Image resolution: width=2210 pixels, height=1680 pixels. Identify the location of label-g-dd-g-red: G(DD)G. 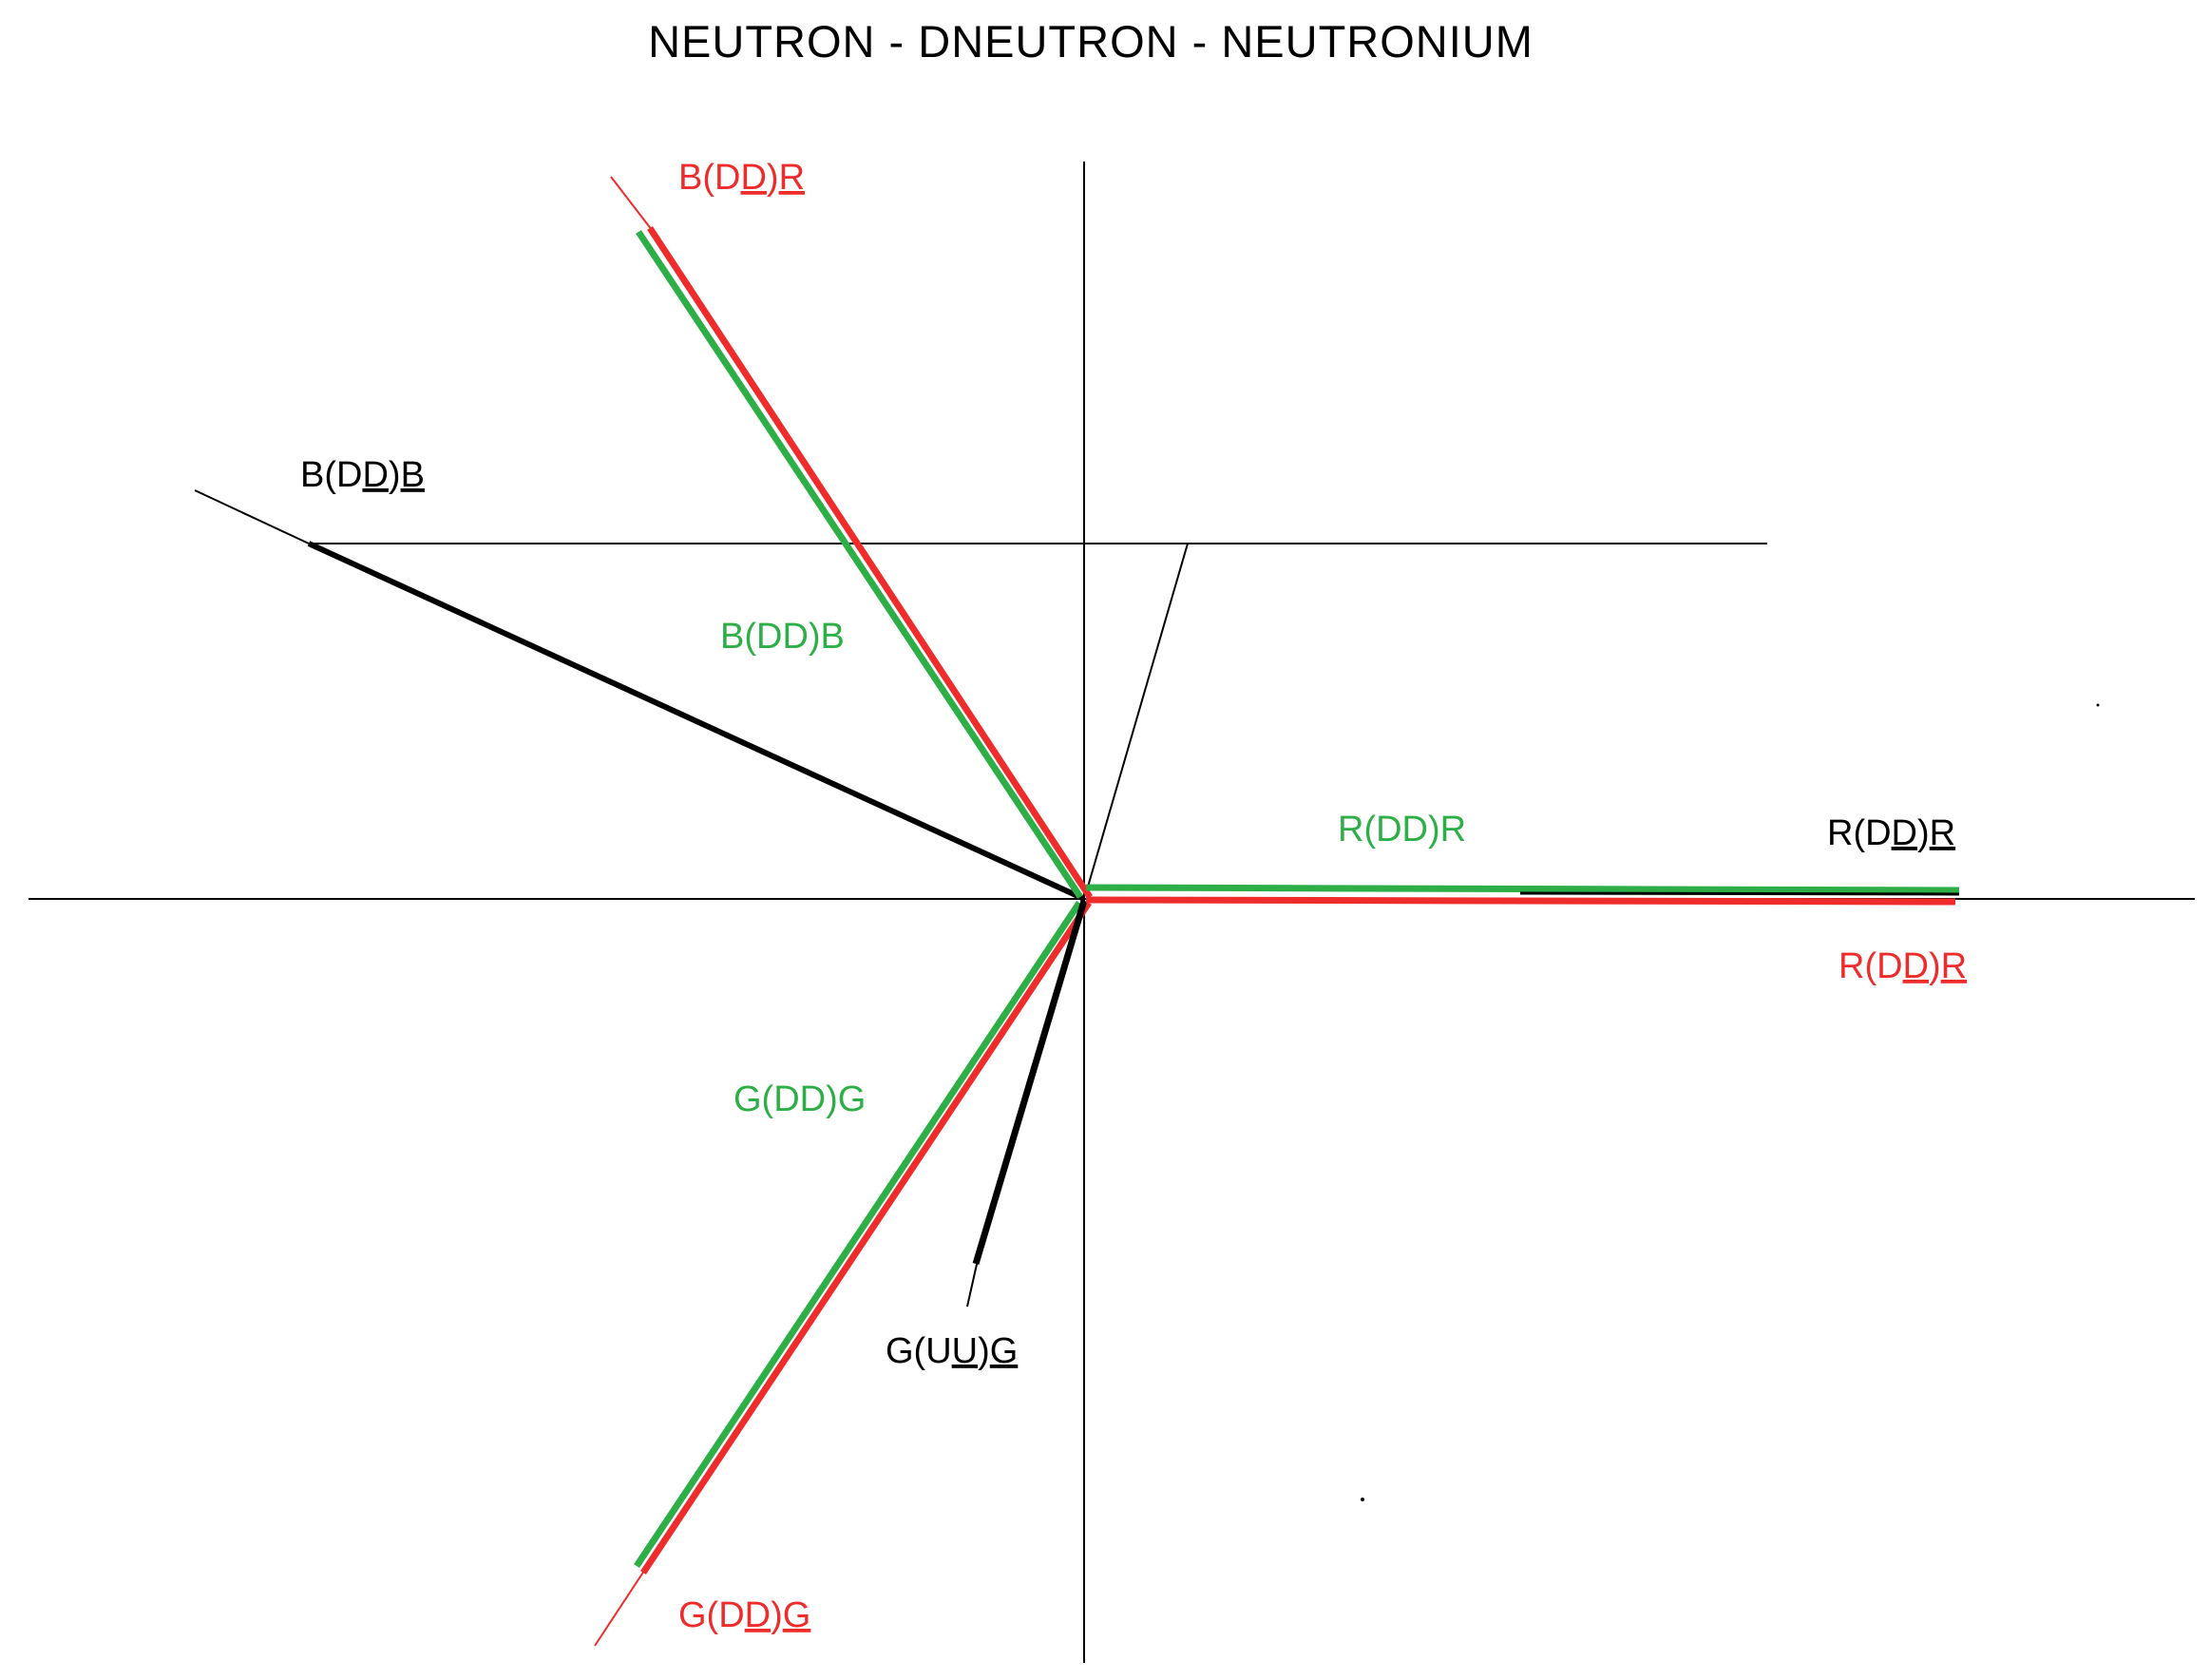
(744, 1615).